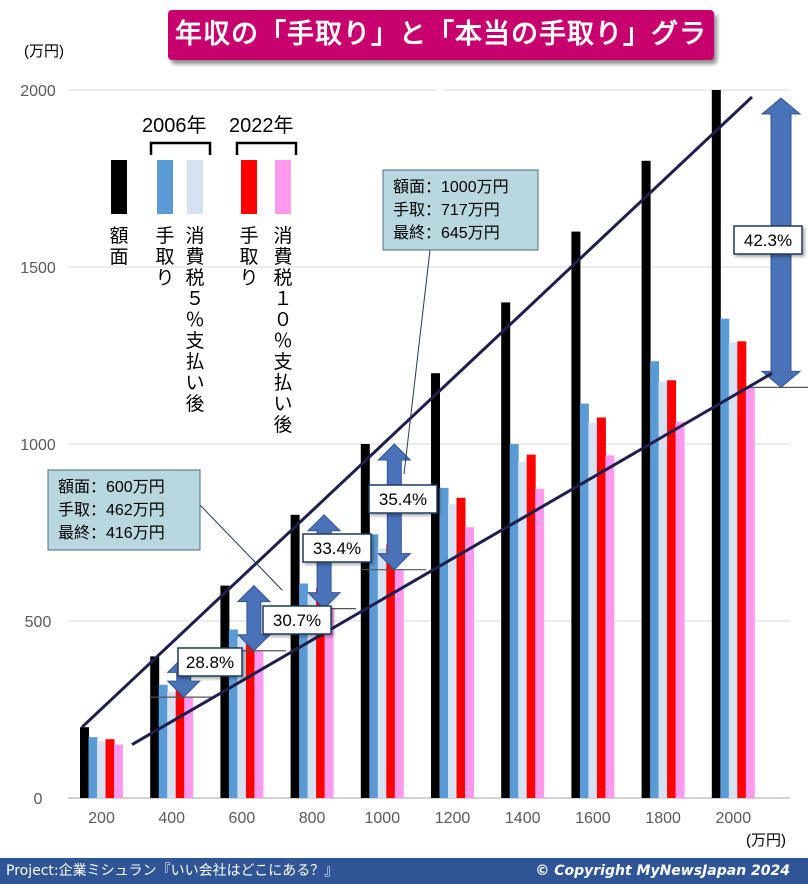  What do you see at coordinates (453, 818) in the screenshot?
I see `x-tick-label: 1200` at bounding box center [453, 818].